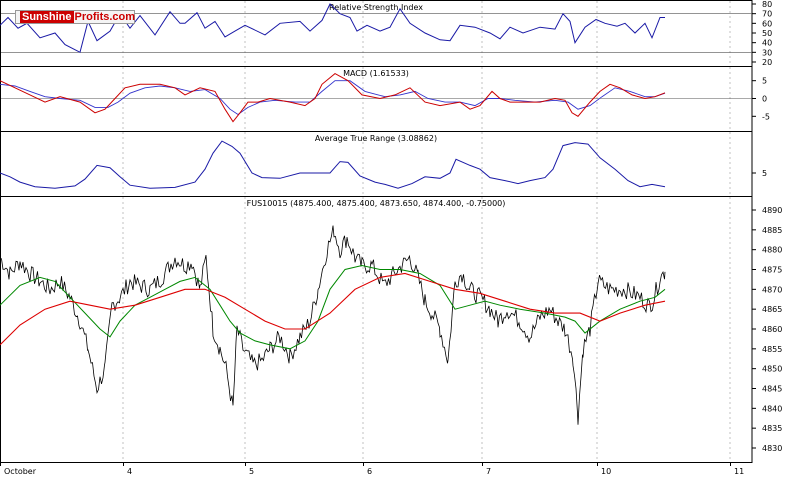 Image resolution: width=800 pixels, height=486 pixels. I want to click on y-tick-label: 4855, so click(772, 349).